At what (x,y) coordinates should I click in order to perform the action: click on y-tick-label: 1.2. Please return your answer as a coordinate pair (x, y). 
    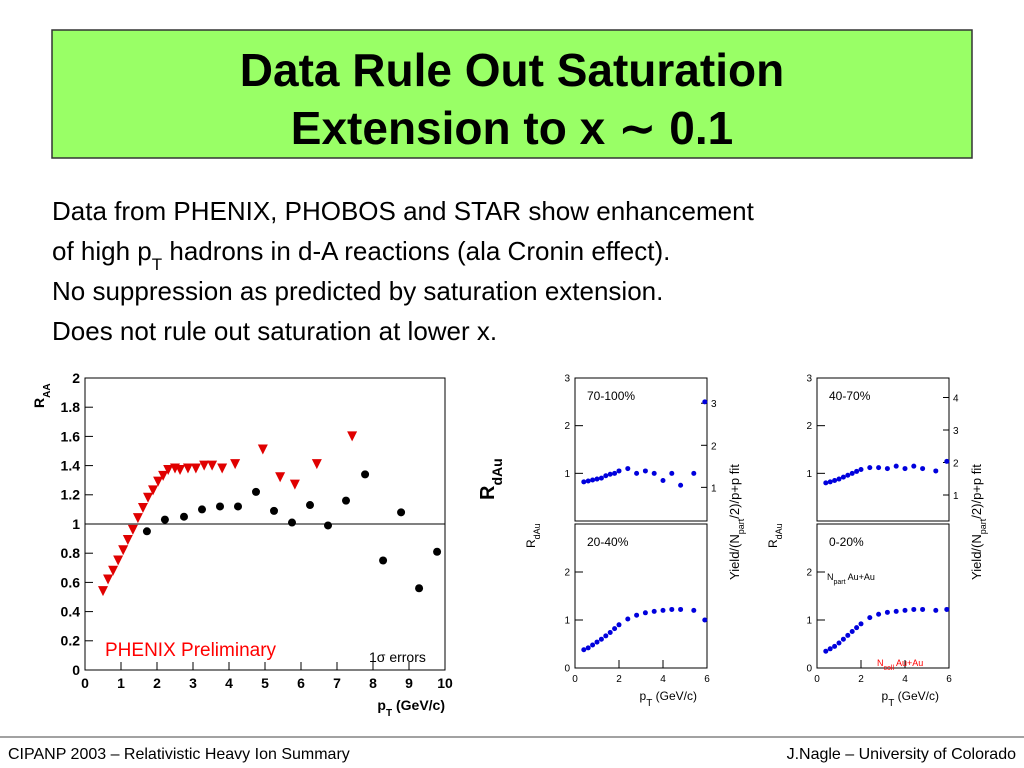
    Looking at the image, I should click on (71, 495).